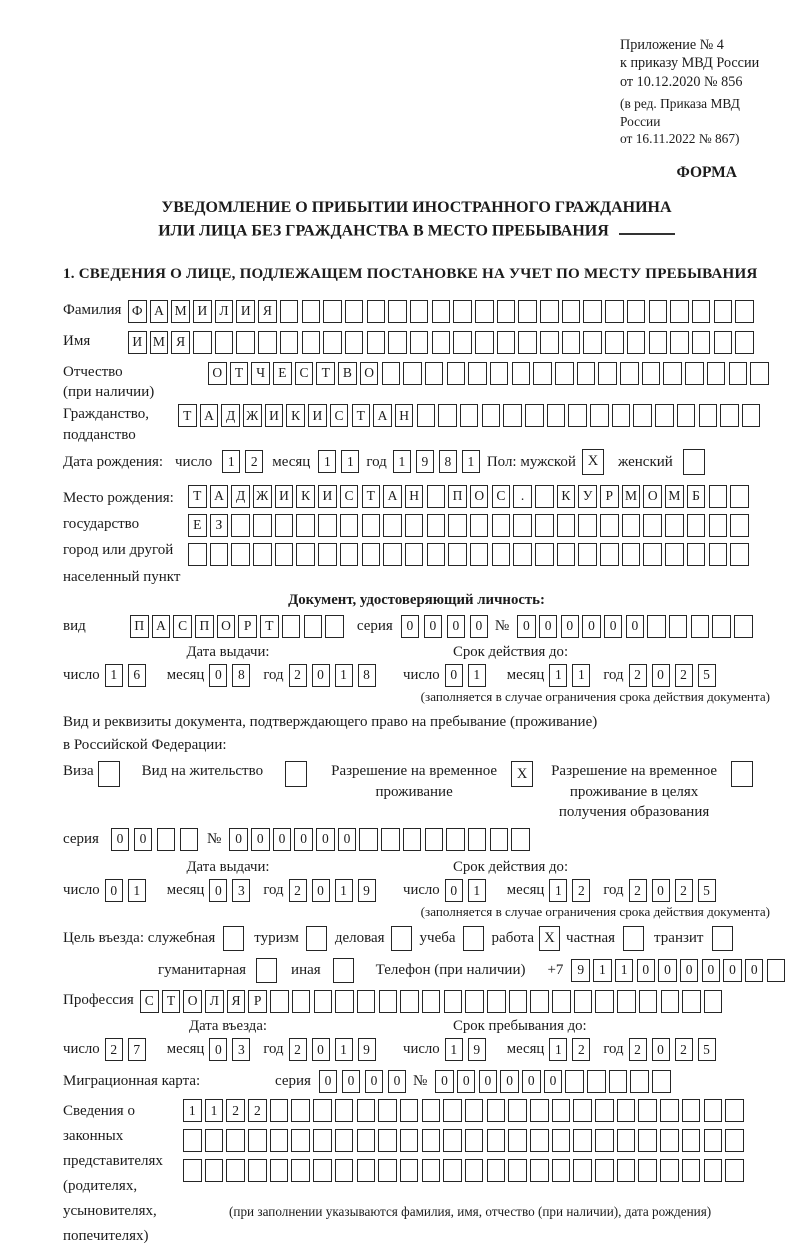  What do you see at coordinates (343, 971) in the screenshot?
I see `purpose-other-checkbox` at bounding box center [343, 971].